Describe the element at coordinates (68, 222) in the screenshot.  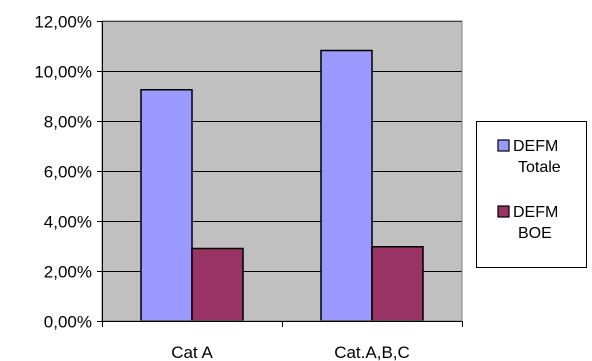
I see `y-tick-label: 4,00%` at that location.